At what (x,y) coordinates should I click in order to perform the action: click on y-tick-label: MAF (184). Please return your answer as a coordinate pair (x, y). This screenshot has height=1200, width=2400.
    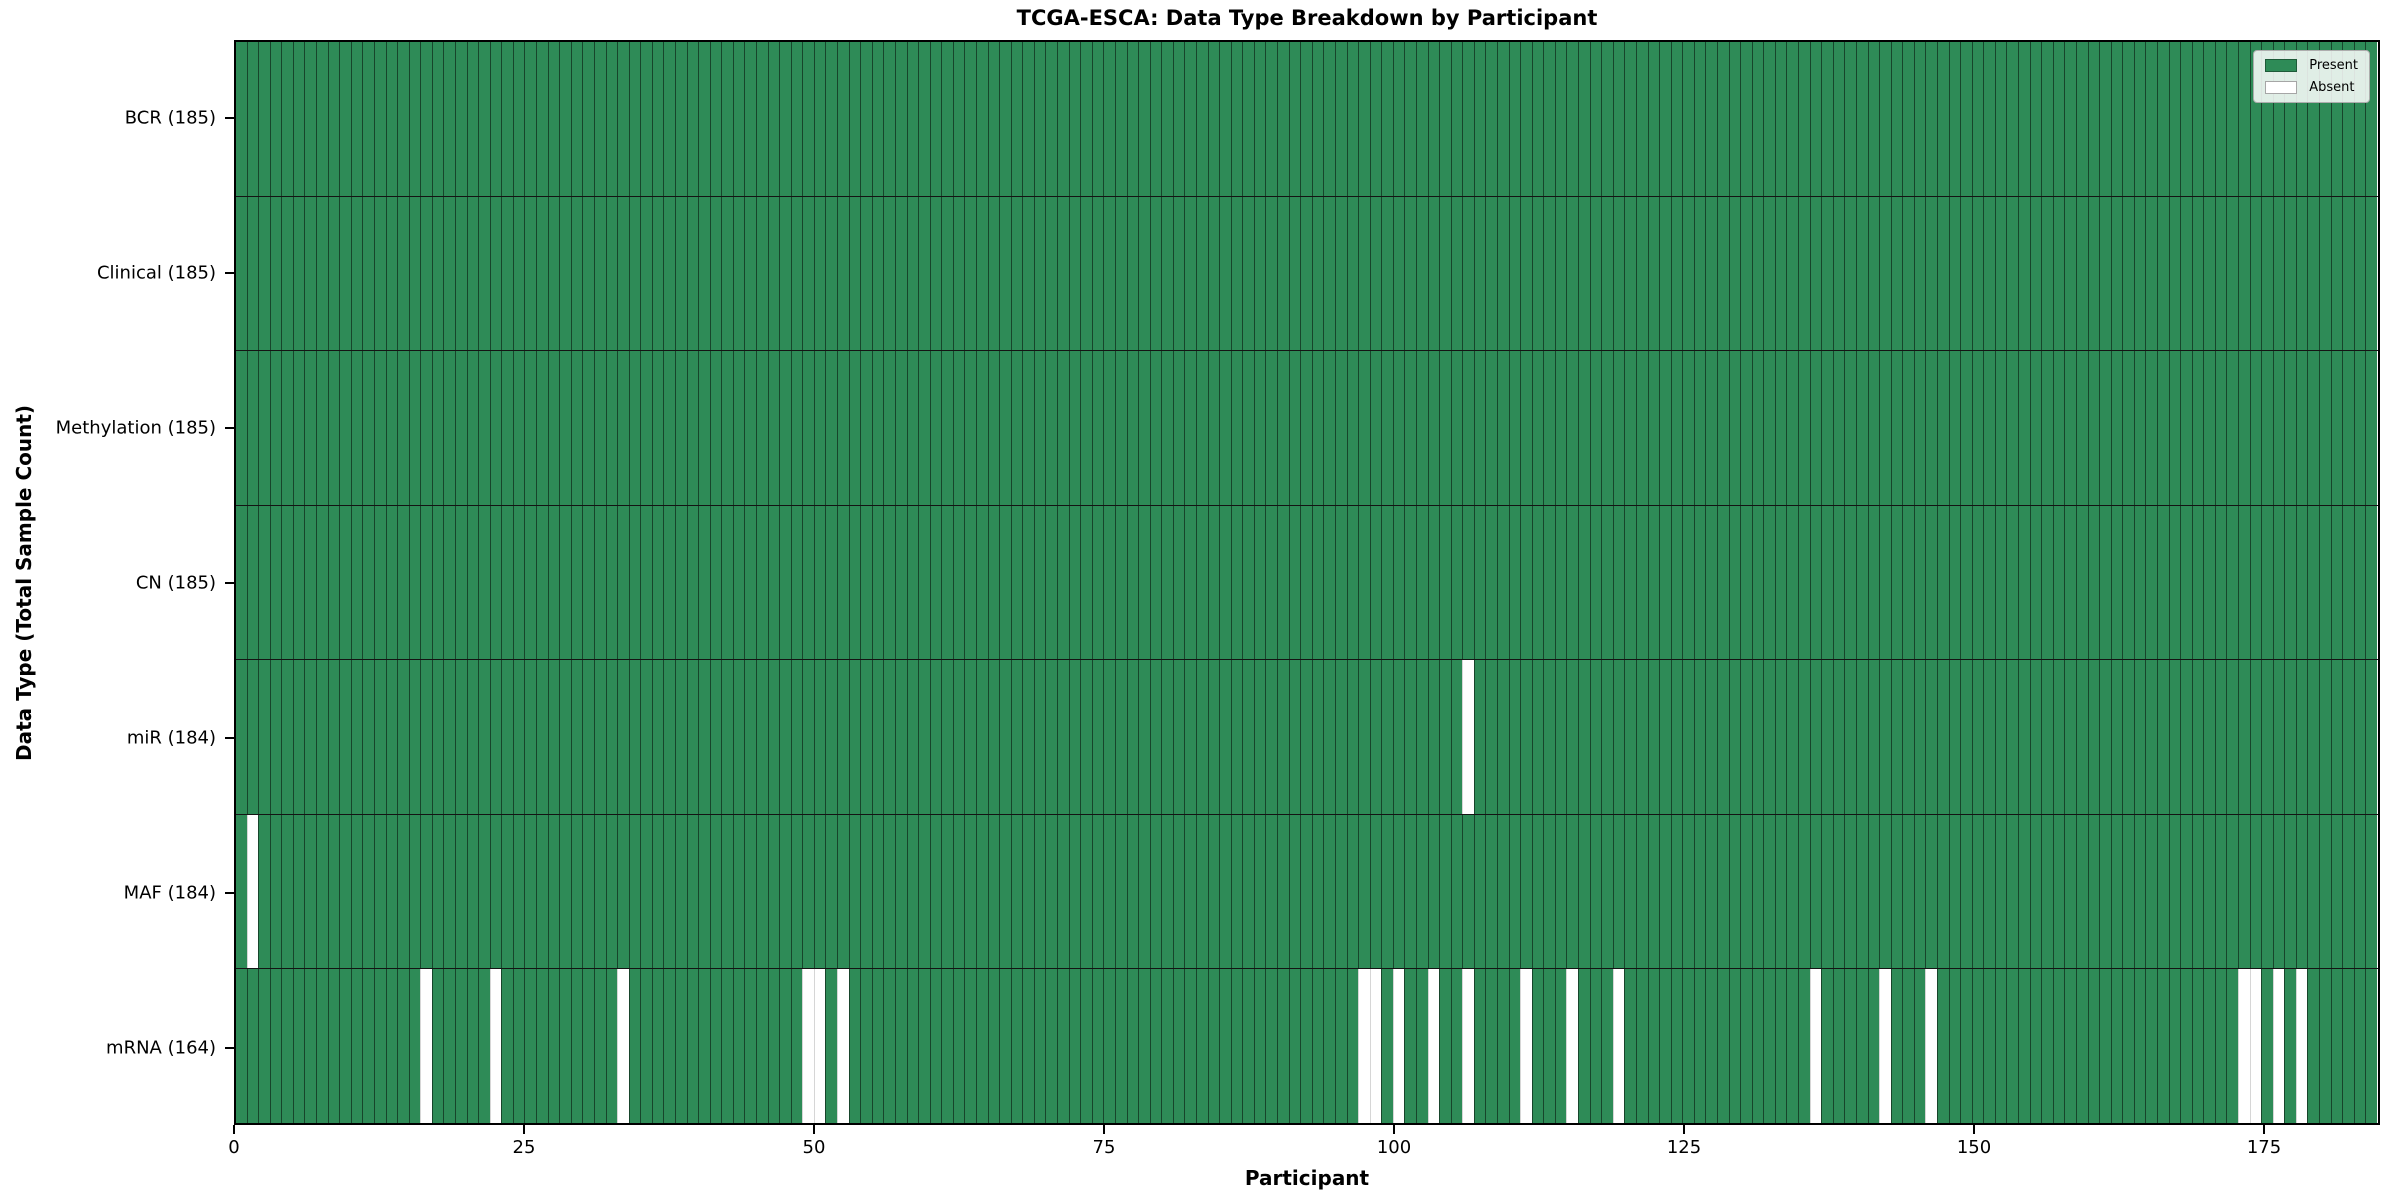
    Looking at the image, I should click on (169, 892).